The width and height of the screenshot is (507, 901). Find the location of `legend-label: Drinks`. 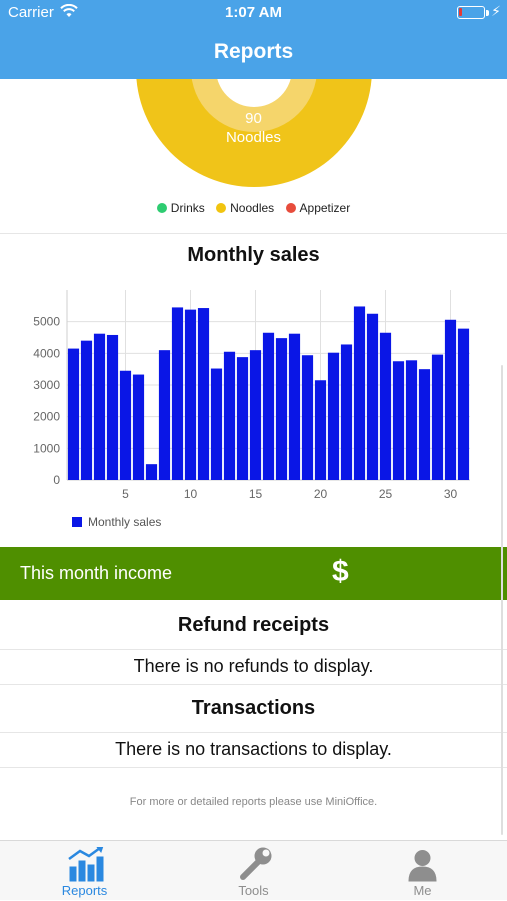

legend-label: Drinks is located at coordinates (187, 208).